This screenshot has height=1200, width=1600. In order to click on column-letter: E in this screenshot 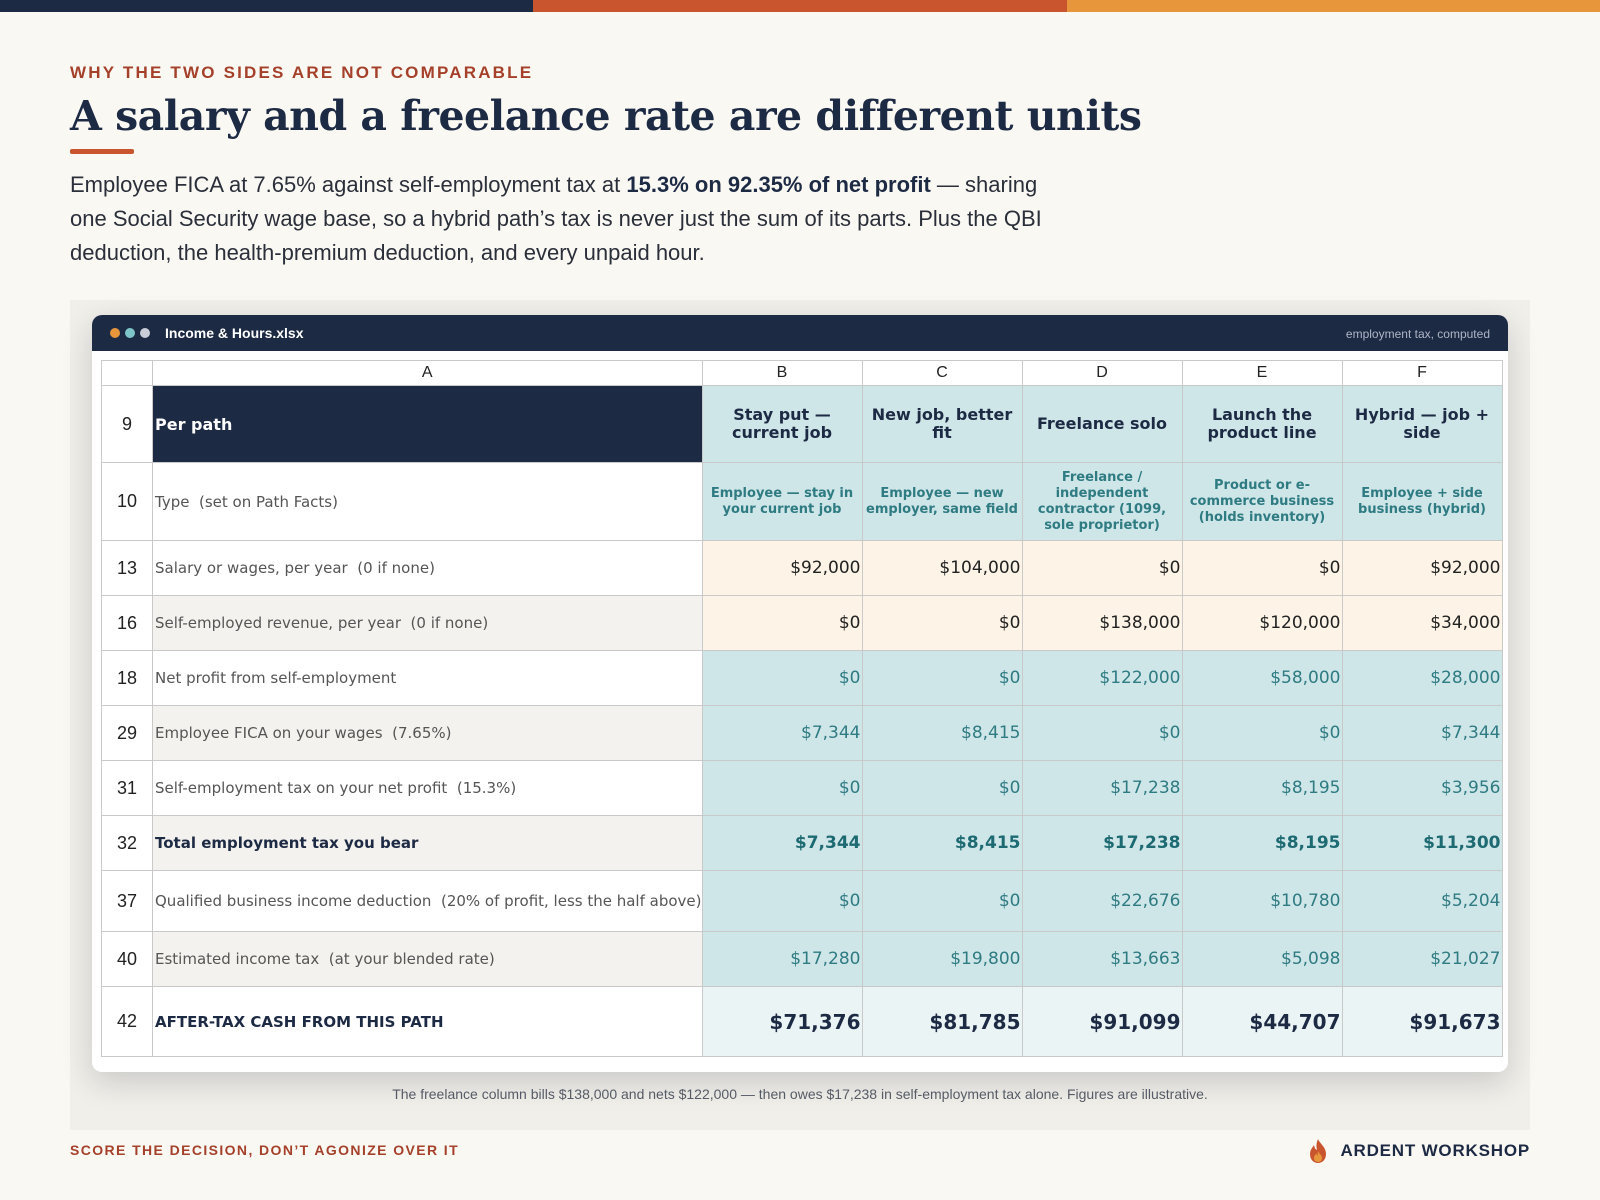, I will do `click(1262, 373)`.